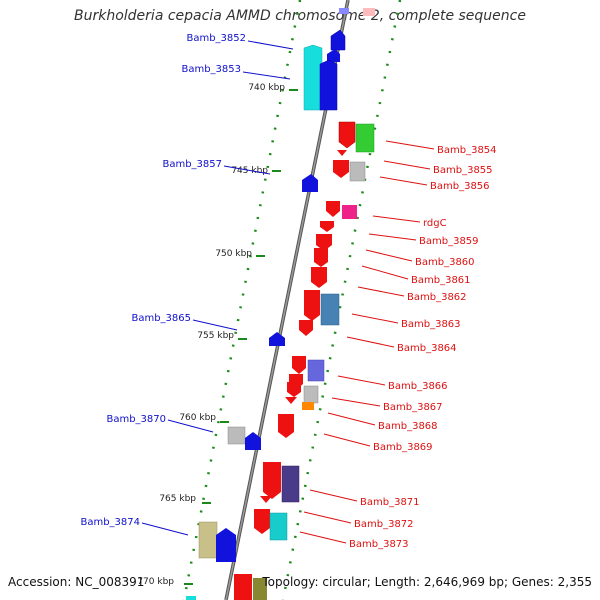 This screenshot has height=600, width=600. Describe the element at coordinates (110, 522) in the screenshot. I see `gene-label: Bamb_3874` at that location.